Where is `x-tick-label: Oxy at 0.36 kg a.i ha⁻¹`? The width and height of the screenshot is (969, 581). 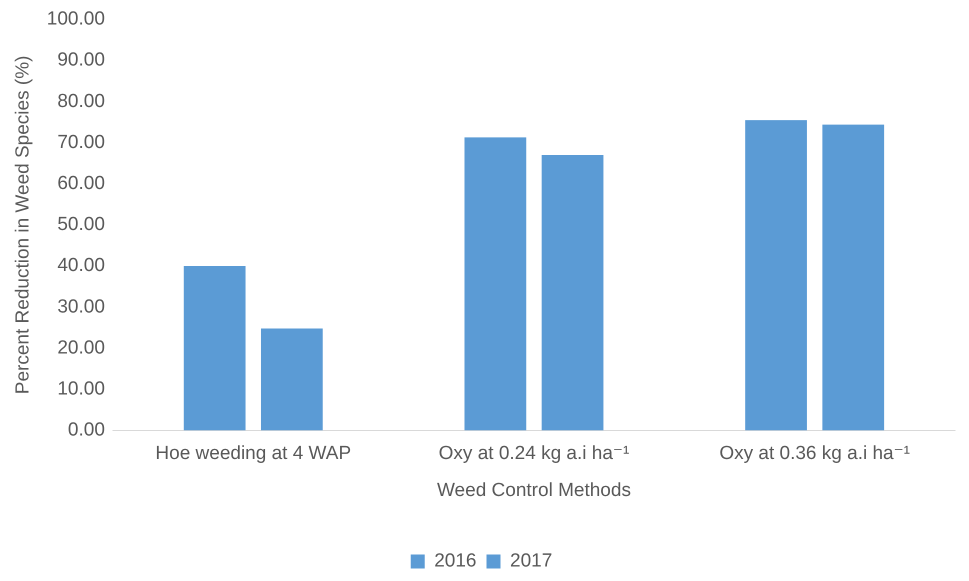 x-tick-label: Oxy at 0.36 kg a.i ha⁻¹ is located at coordinates (814, 453).